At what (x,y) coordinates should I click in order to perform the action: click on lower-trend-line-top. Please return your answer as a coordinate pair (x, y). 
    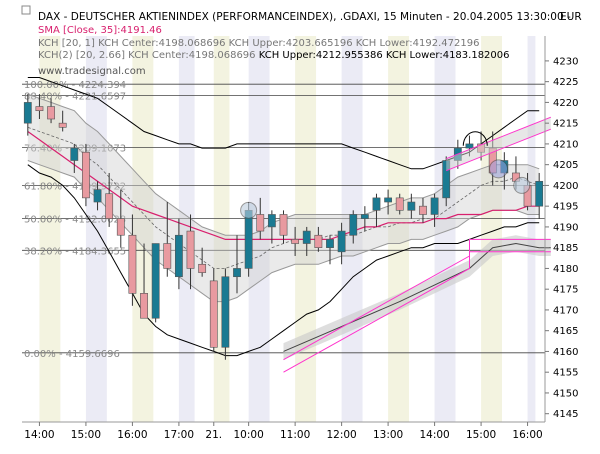
    Looking at the image, I should click on (417, 299).